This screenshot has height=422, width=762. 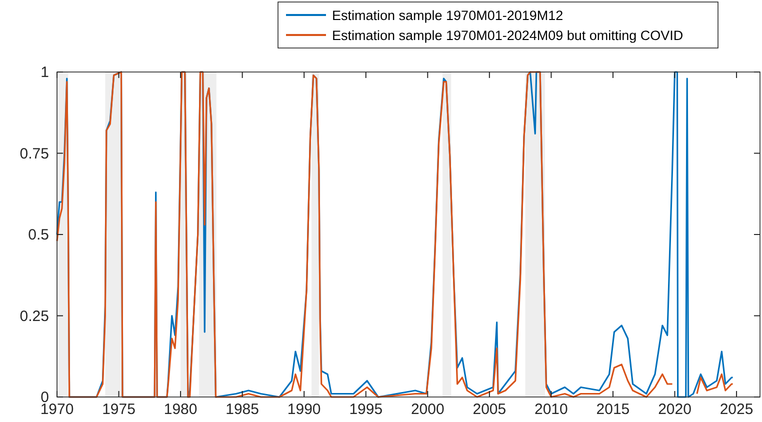 What do you see at coordinates (34, 153) in the screenshot?
I see `y-tick-label: 0.75` at bounding box center [34, 153].